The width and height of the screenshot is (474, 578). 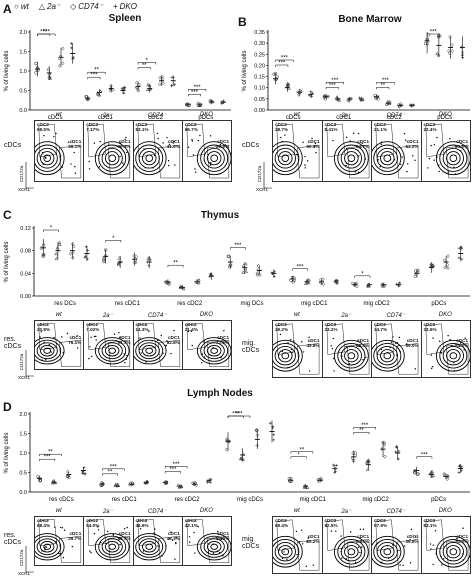 What do you see at coordinates (190, 304) in the screenshot?
I see `x-tick-label: res cDC2` at bounding box center [190, 304].